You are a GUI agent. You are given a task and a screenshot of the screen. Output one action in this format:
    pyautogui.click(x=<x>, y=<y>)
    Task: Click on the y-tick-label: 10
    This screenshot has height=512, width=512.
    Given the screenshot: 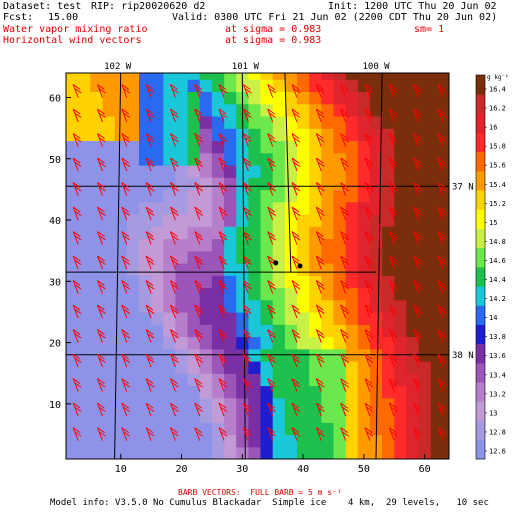 What is the action you would take?
    pyautogui.click(x=55, y=405)
    